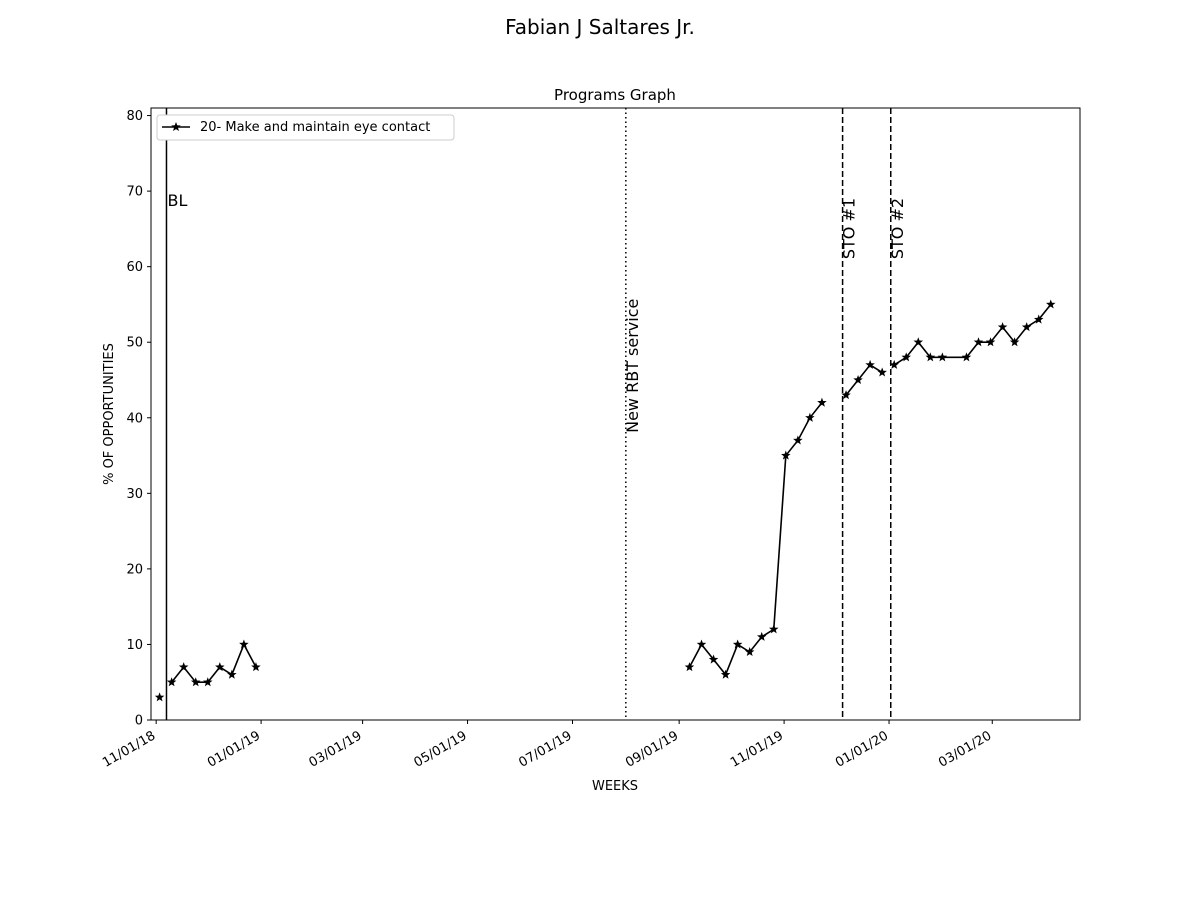 The height and width of the screenshot is (900, 1200). I want to click on legend-label: 20- Make and maintain eye contact, so click(315, 127).